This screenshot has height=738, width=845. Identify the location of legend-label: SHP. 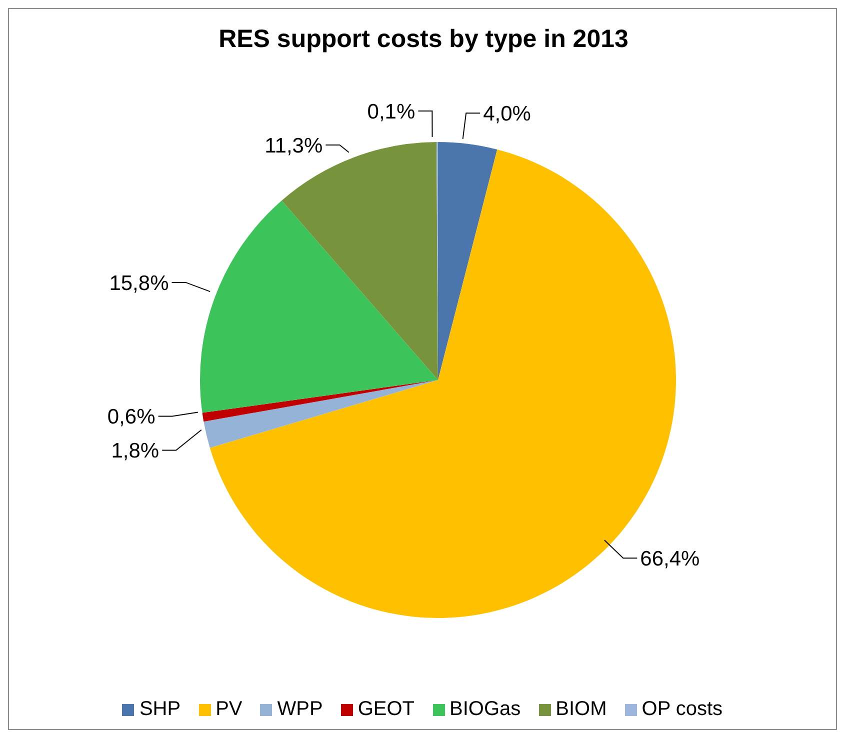
(160, 709).